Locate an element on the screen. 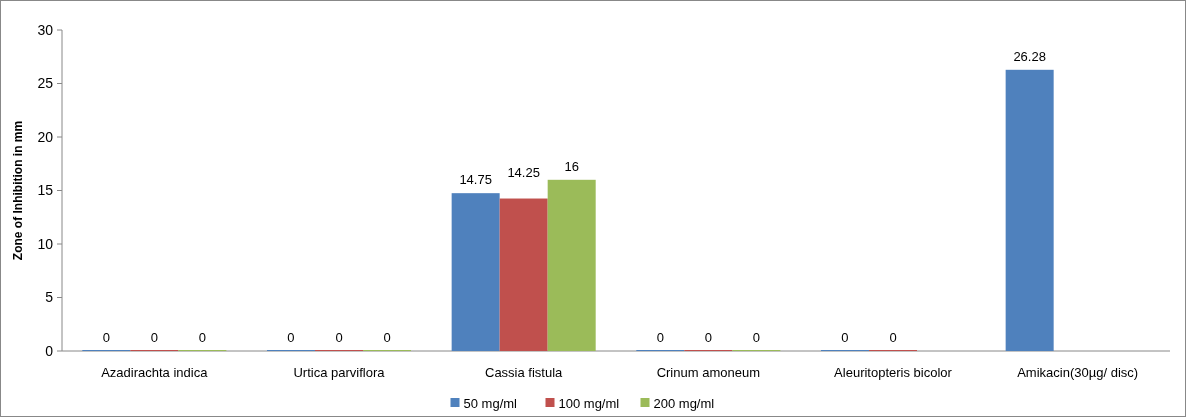  legend-label: 200 mg/ml is located at coordinates (684, 403).